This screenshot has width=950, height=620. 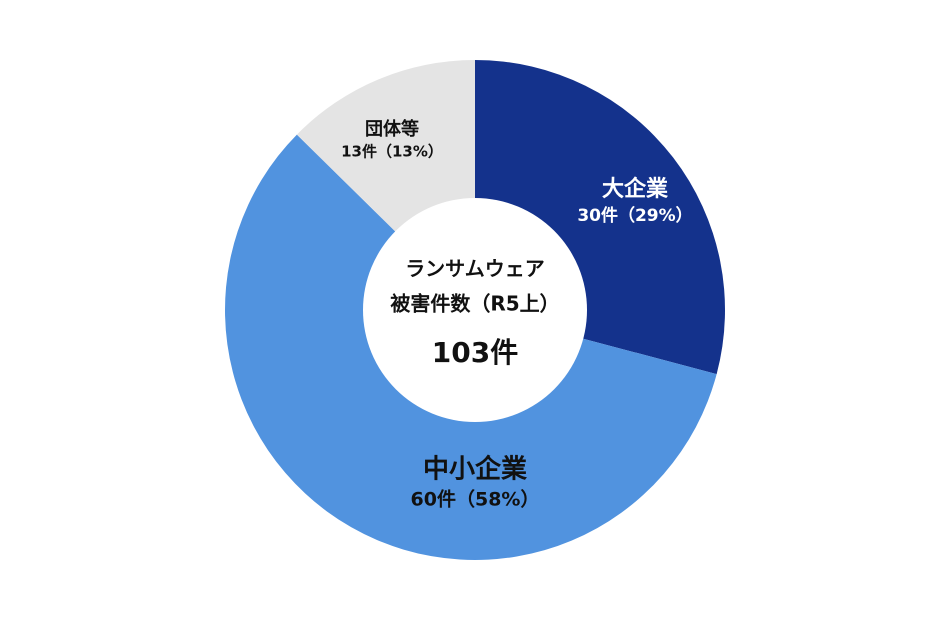 I want to click on donut-hole, so click(x=475, y=310).